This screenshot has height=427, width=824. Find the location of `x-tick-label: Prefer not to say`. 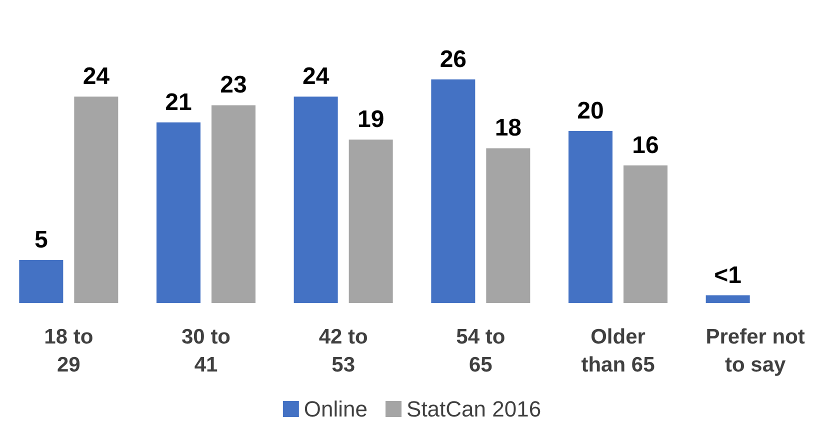

x-tick-label: Prefer not to say is located at coordinates (755, 351).